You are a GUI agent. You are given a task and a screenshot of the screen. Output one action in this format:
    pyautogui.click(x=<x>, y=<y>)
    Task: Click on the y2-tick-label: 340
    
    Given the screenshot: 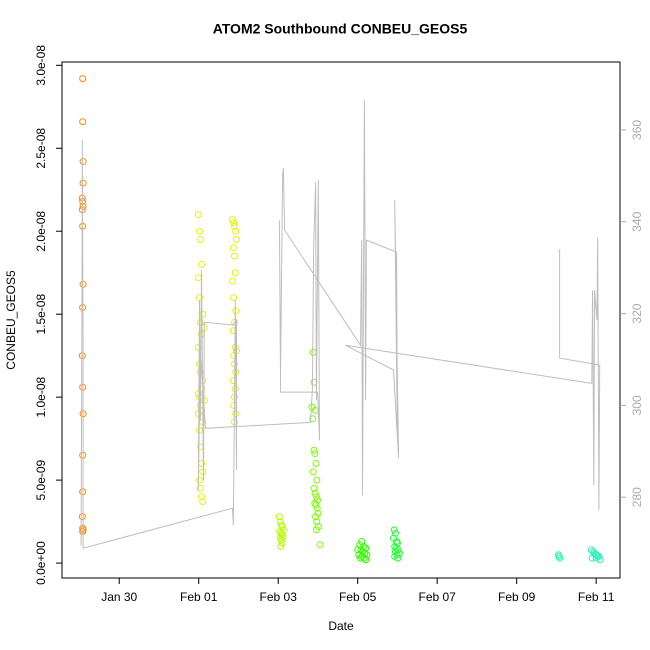 What is the action you would take?
    pyautogui.click(x=637, y=221)
    